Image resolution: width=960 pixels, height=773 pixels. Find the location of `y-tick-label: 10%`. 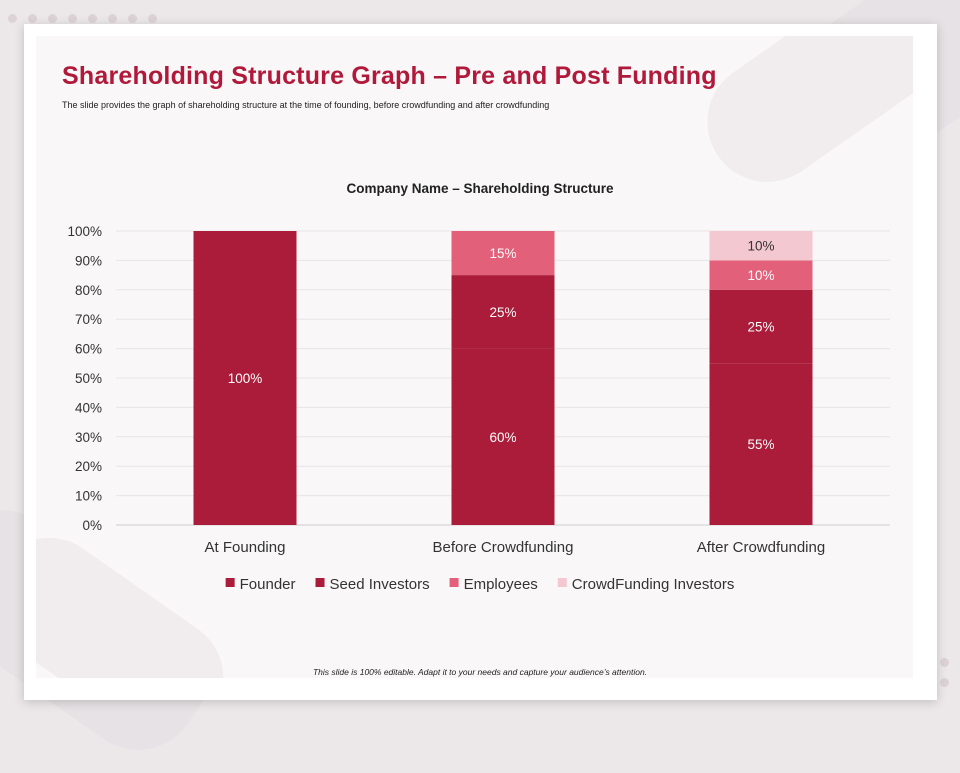

y-tick-label: 10% is located at coordinates (88, 496).